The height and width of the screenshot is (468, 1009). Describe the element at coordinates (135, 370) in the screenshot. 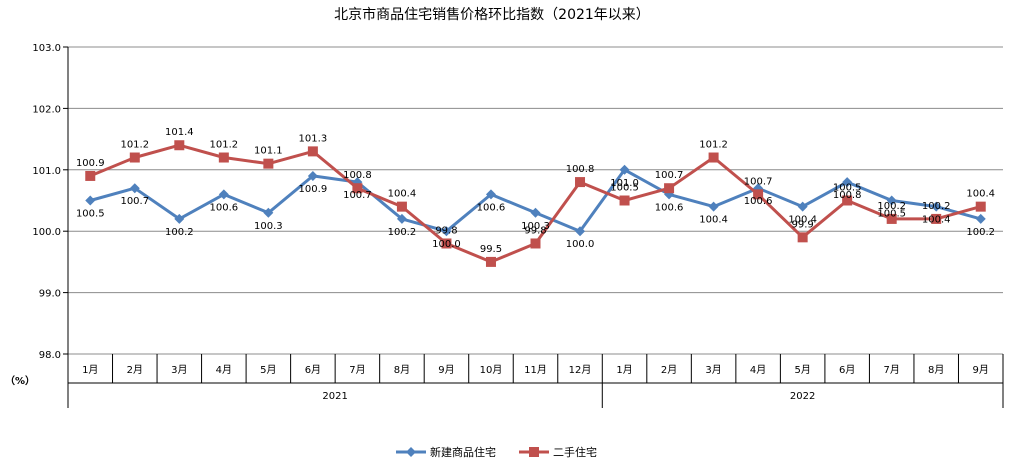

I see `x-tick-label: 2月` at that location.